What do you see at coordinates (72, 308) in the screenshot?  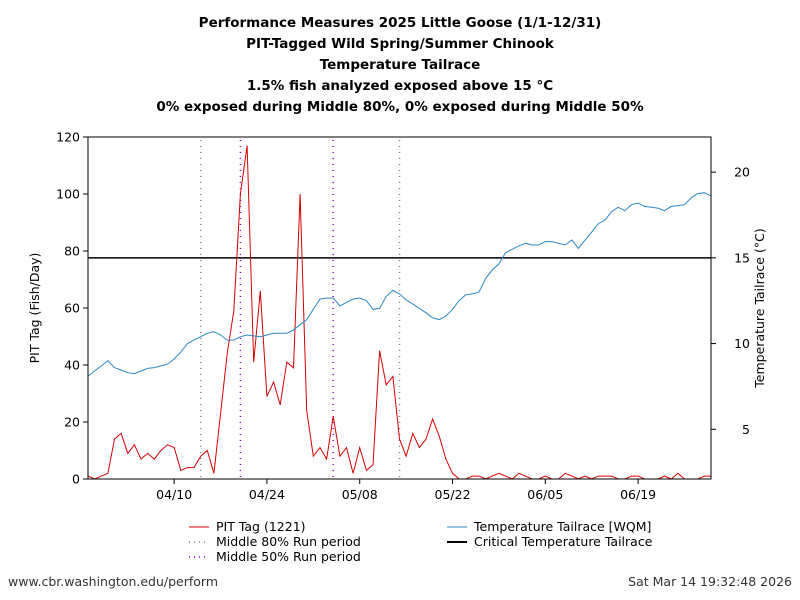 I see `y-tick-label: 60` at bounding box center [72, 308].